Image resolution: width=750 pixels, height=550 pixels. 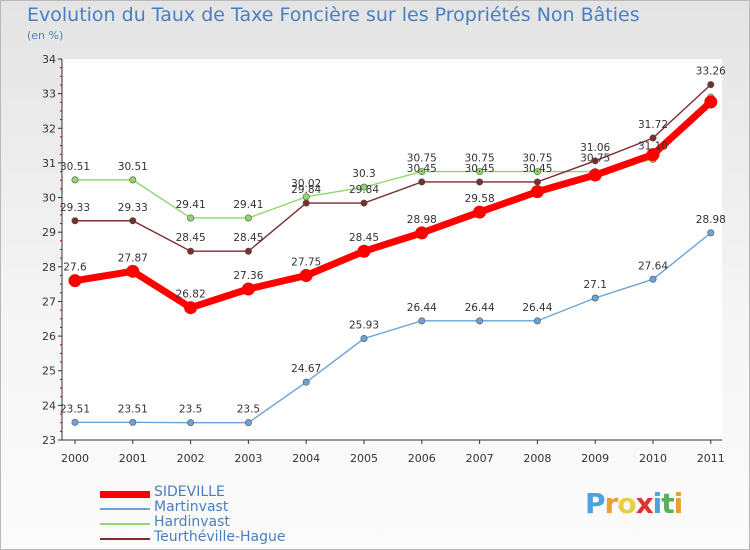 I want to click on x-tick-label: 2005, so click(x=364, y=458).